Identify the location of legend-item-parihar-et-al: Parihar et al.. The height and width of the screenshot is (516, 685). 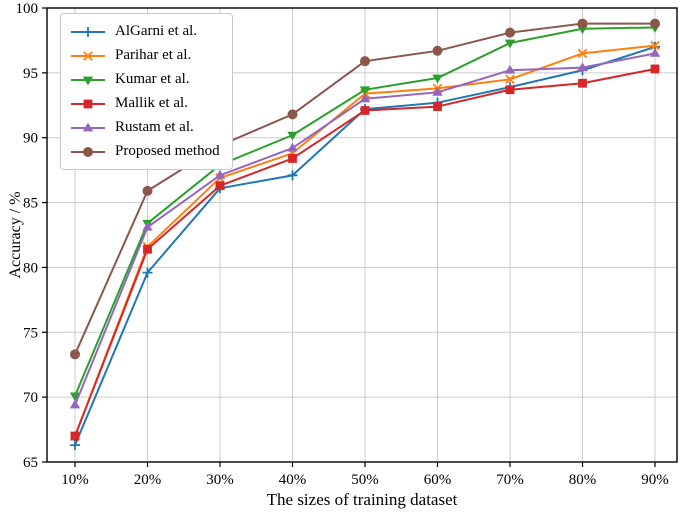
(145, 55).